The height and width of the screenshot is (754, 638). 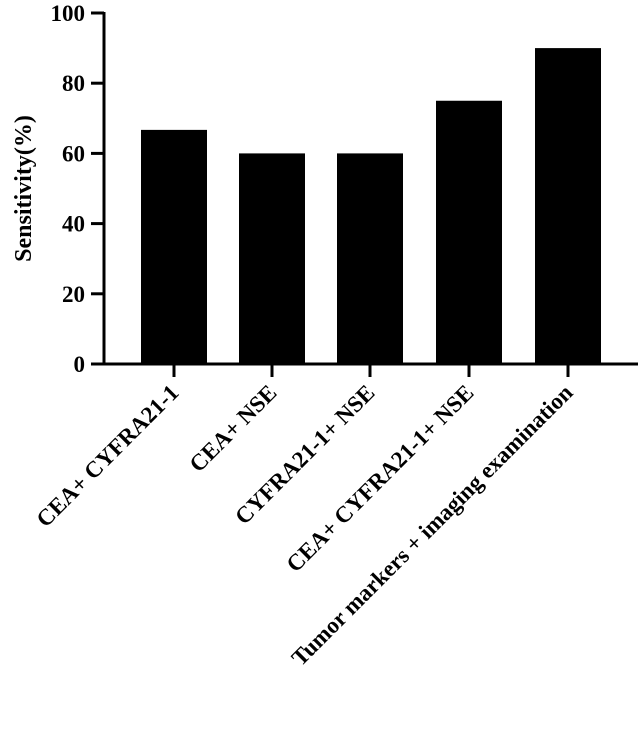 What do you see at coordinates (68, 13) in the screenshot?
I see `y-tick-label-100: 100` at bounding box center [68, 13].